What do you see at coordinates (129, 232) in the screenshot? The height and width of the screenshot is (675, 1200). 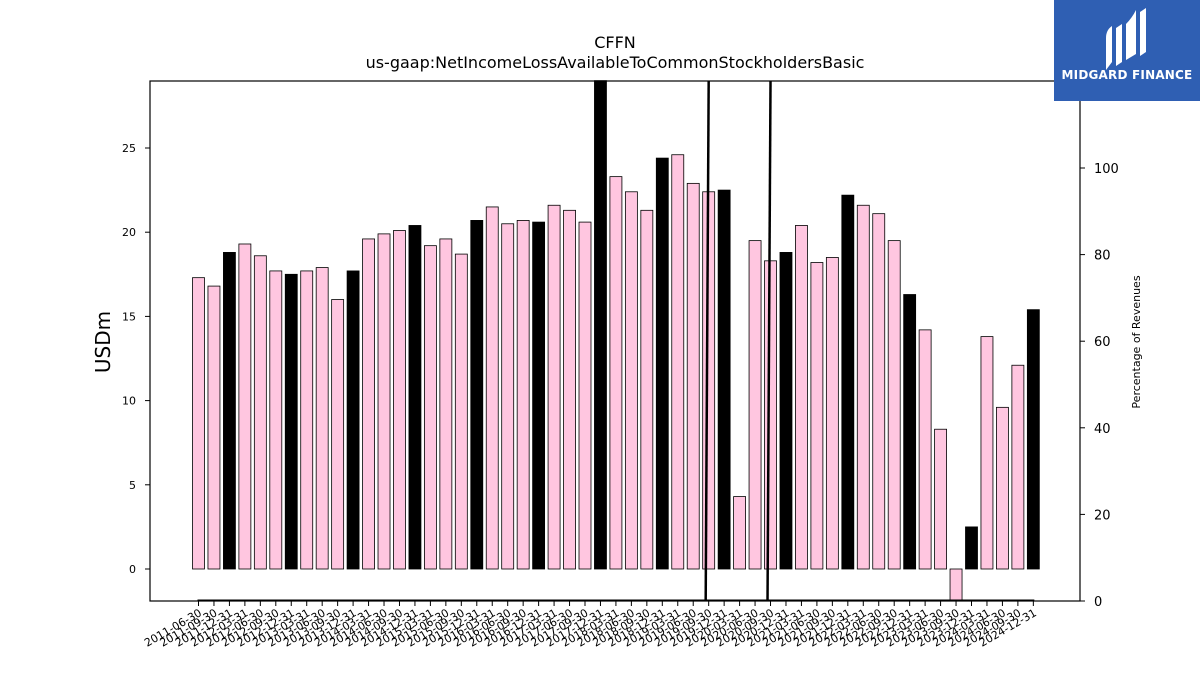 I see `y-tick-label: 20` at bounding box center [129, 232].